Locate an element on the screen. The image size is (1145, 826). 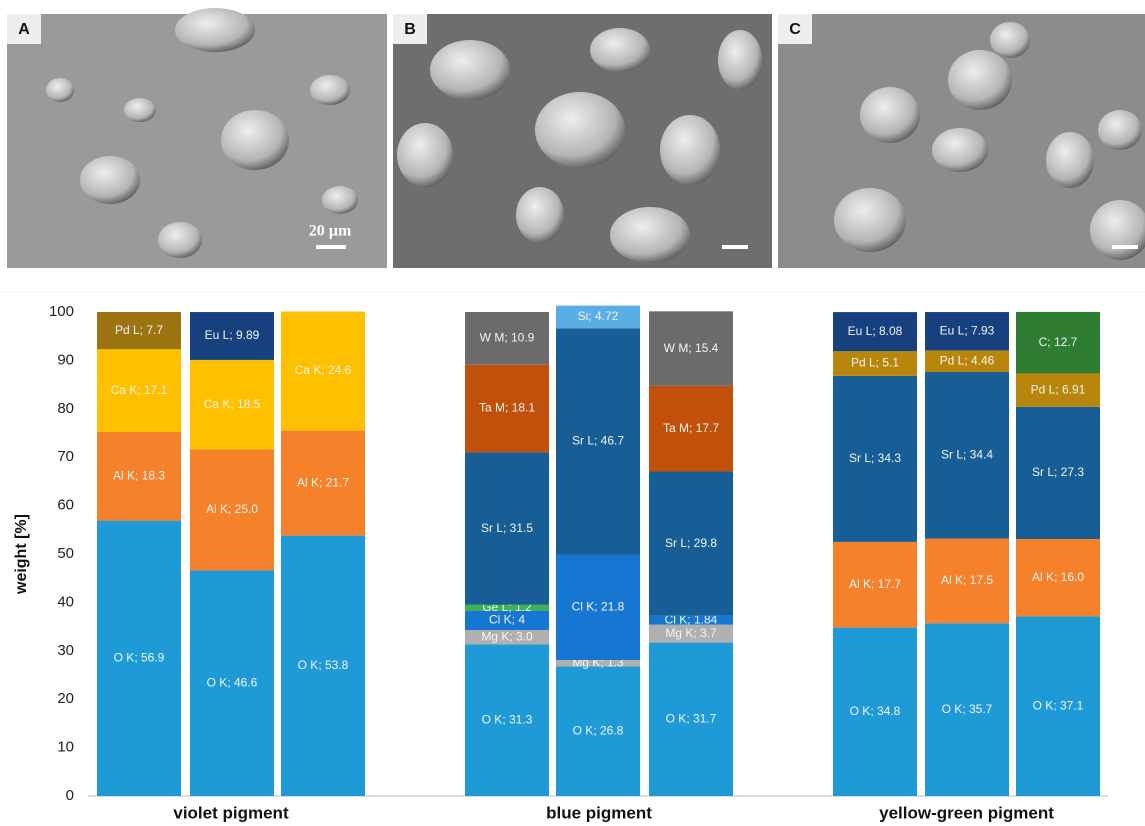
y-tick-label: 100 is located at coordinates (61, 311).